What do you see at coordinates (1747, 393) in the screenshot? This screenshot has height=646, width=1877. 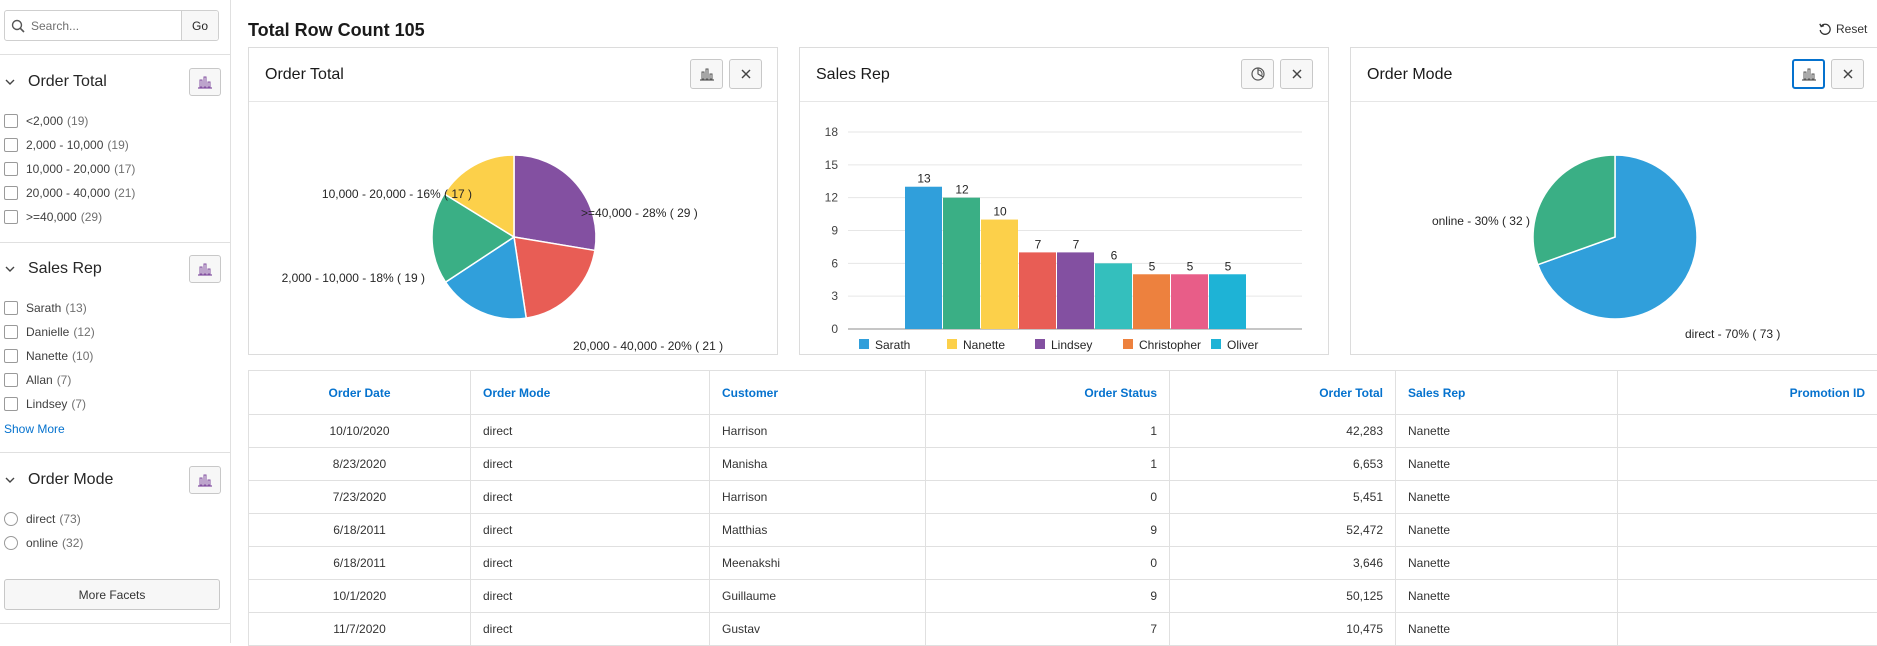 I see `column-header-promotion-id: Promotion ID` at bounding box center [1747, 393].